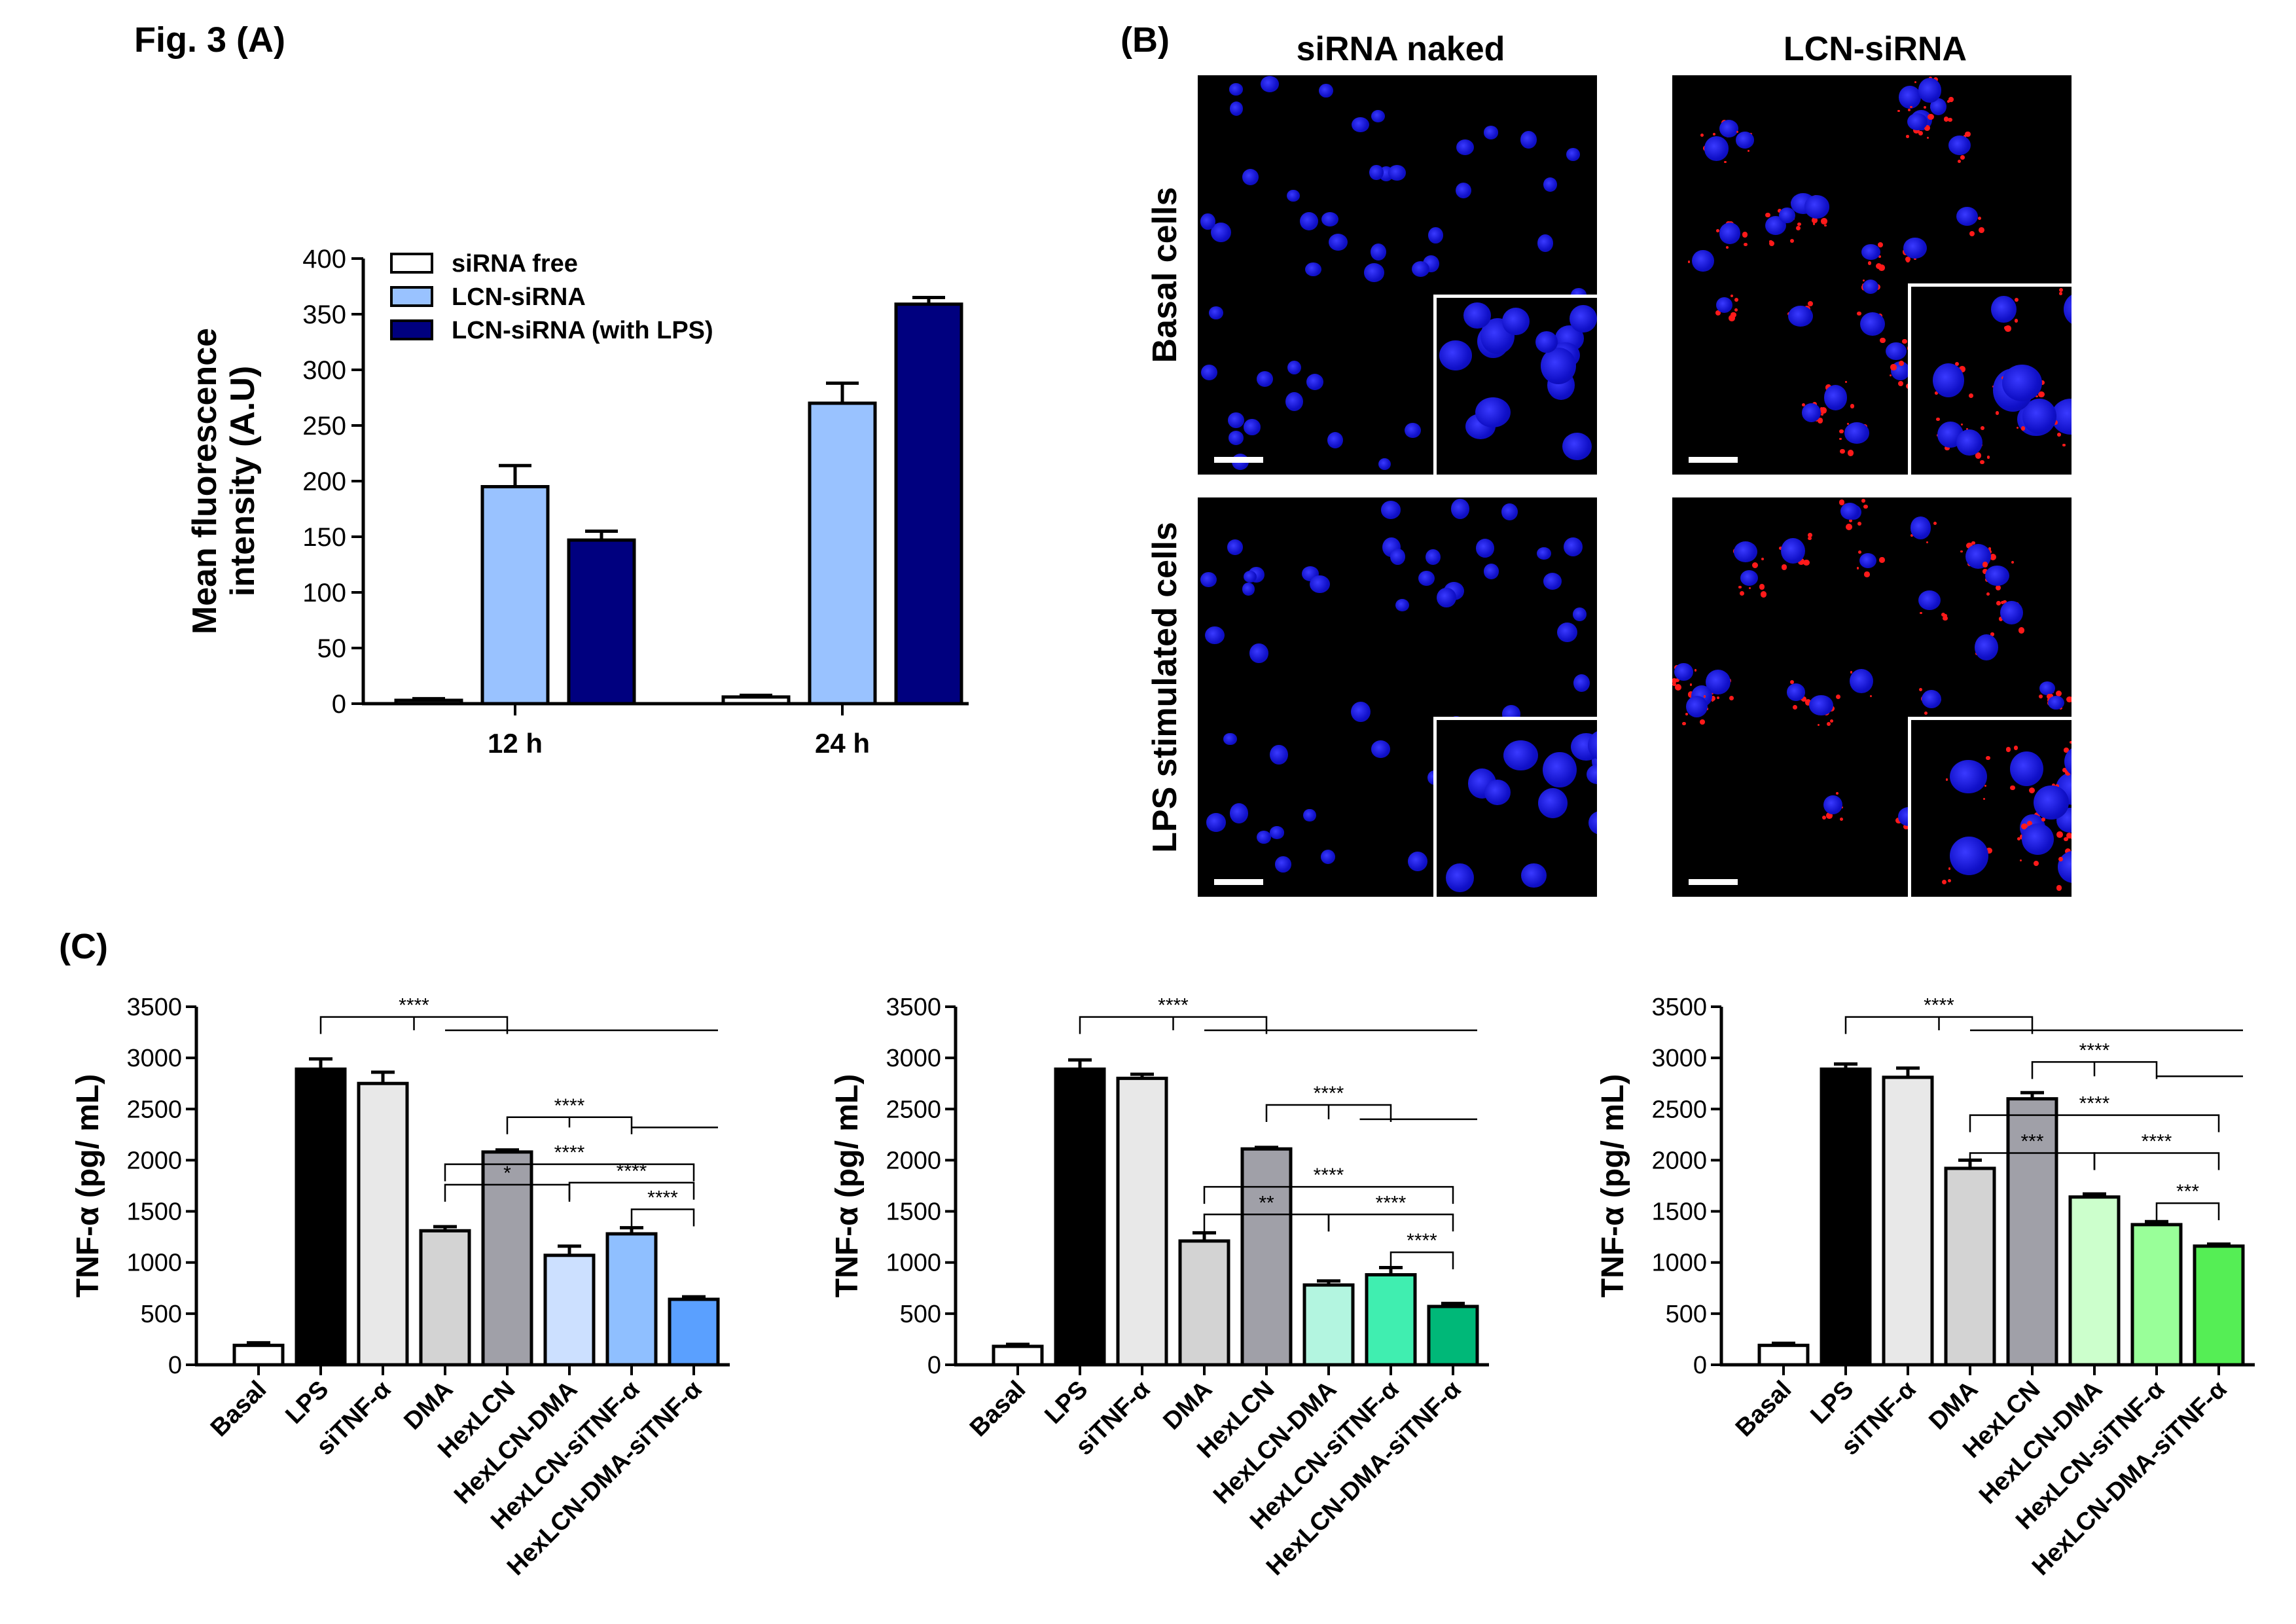  What do you see at coordinates (154, 1007) in the screenshot?
I see `y-tick-label: 3500` at bounding box center [154, 1007].